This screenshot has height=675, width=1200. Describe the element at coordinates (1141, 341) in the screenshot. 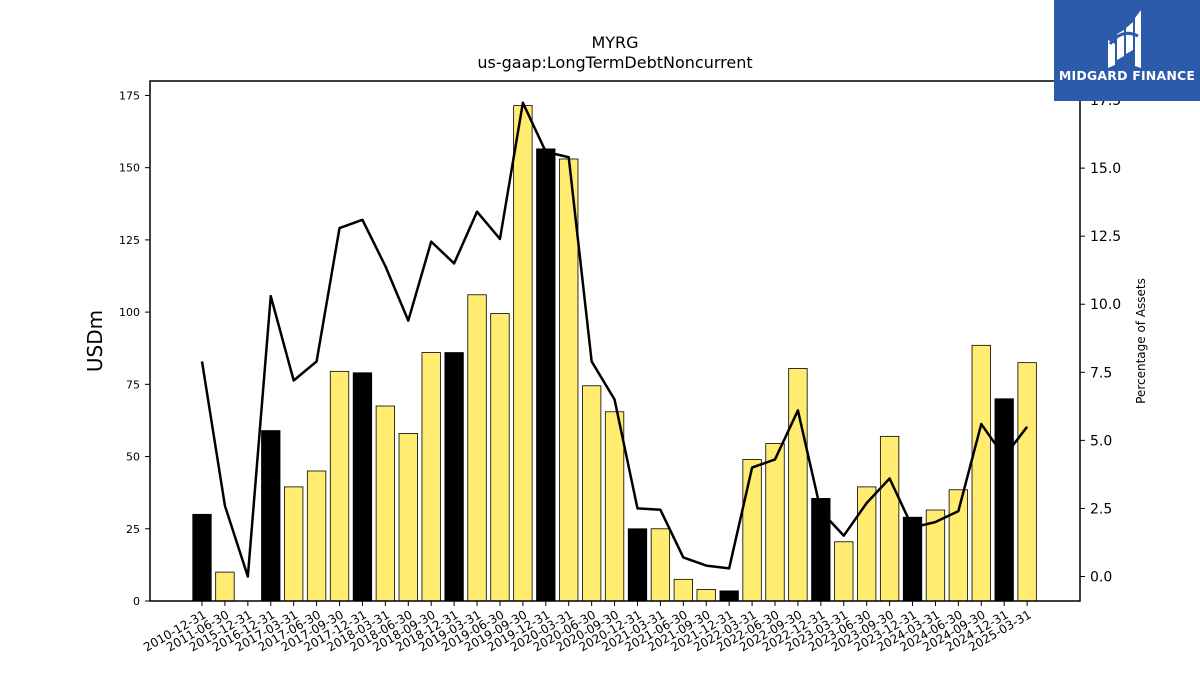

I see `y2-axis-label: Percentage of Assets` at that location.